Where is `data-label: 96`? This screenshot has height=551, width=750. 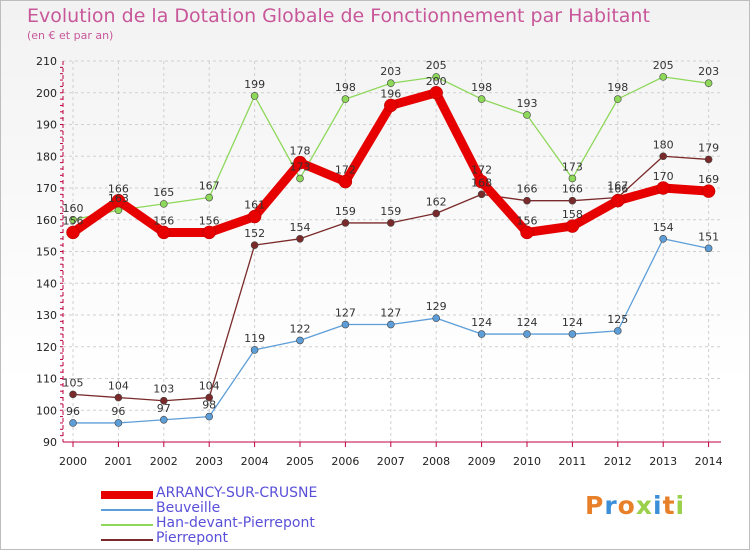 data-label: 96 is located at coordinates (73, 411).